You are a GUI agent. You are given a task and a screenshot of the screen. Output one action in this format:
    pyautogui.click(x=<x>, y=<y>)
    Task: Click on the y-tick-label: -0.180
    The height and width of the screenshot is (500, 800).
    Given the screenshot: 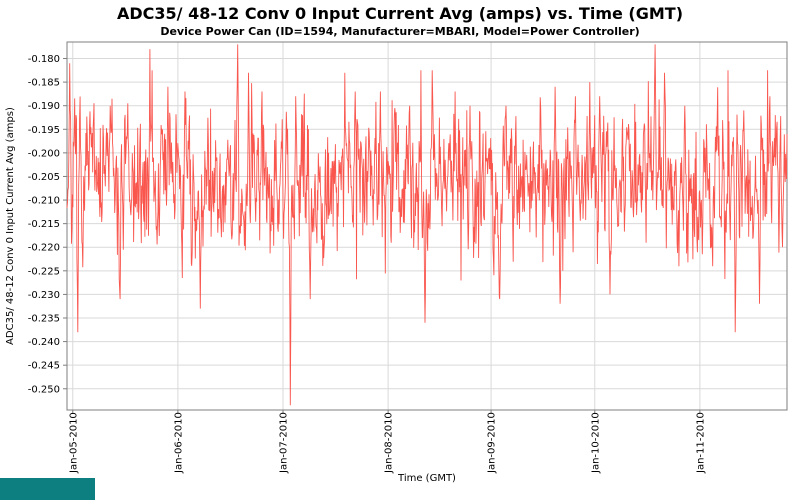 What is the action you would take?
    pyautogui.click(x=44, y=59)
    